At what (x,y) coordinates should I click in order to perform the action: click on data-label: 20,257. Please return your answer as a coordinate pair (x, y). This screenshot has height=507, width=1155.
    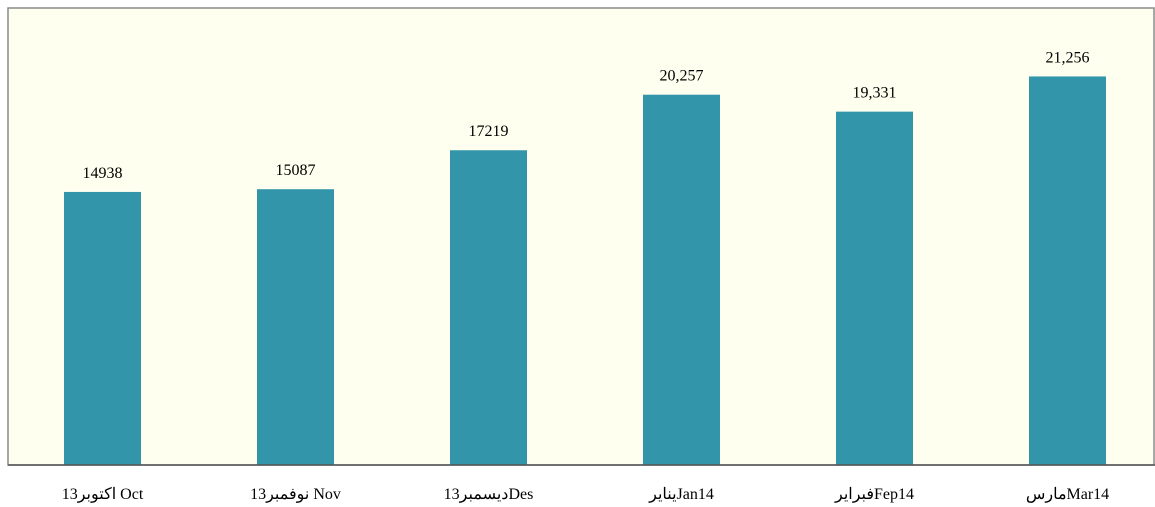
    Looking at the image, I should click on (682, 76).